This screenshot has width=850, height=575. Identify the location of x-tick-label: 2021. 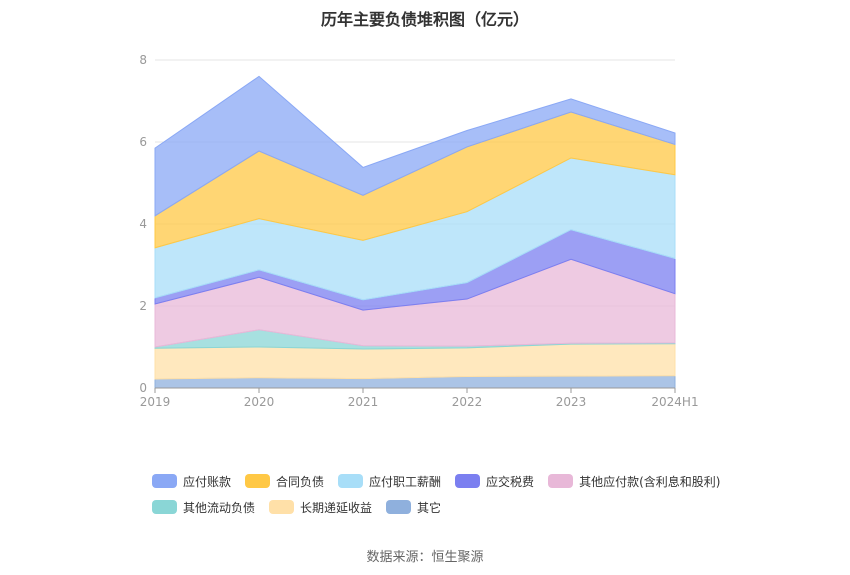
(363, 402).